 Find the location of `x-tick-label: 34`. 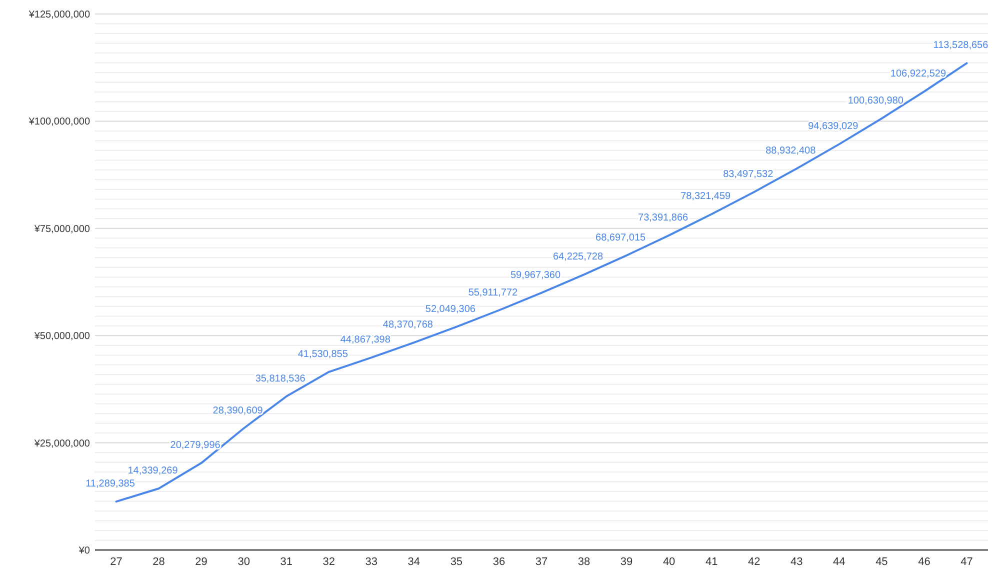

x-tick-label: 34 is located at coordinates (414, 562).